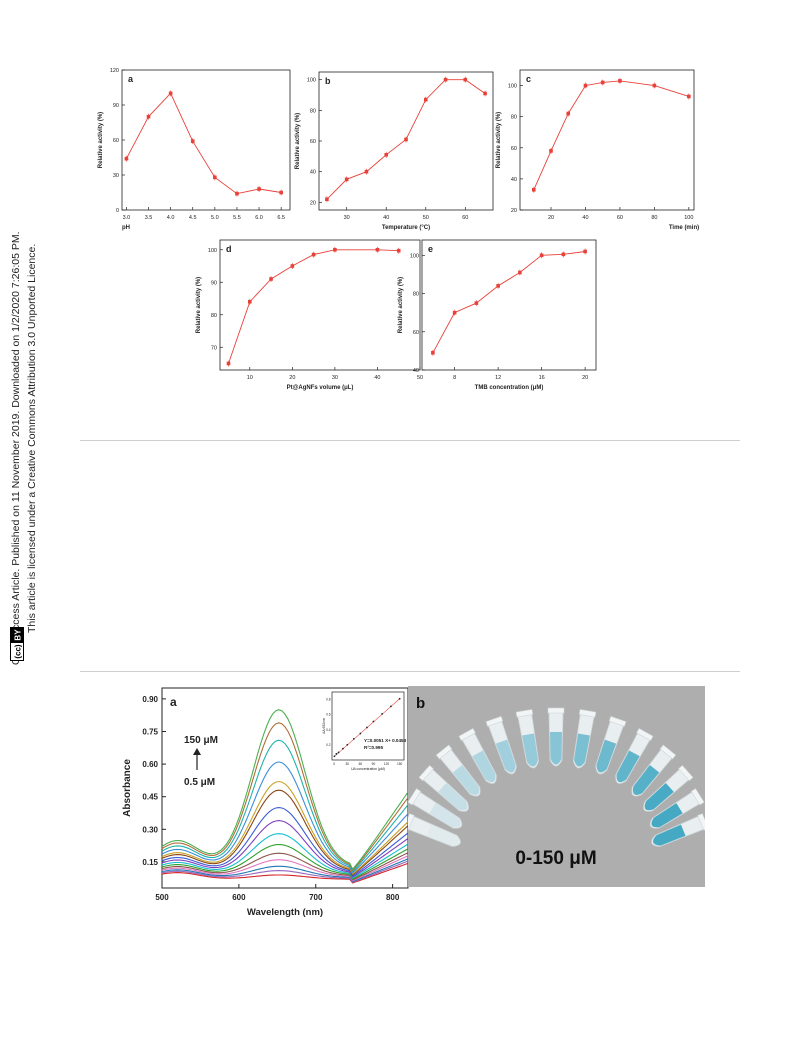 The height and width of the screenshot is (1039, 793). Describe the element at coordinates (127, 218) in the screenshot. I see `x-tick-label: 3.0` at that location.